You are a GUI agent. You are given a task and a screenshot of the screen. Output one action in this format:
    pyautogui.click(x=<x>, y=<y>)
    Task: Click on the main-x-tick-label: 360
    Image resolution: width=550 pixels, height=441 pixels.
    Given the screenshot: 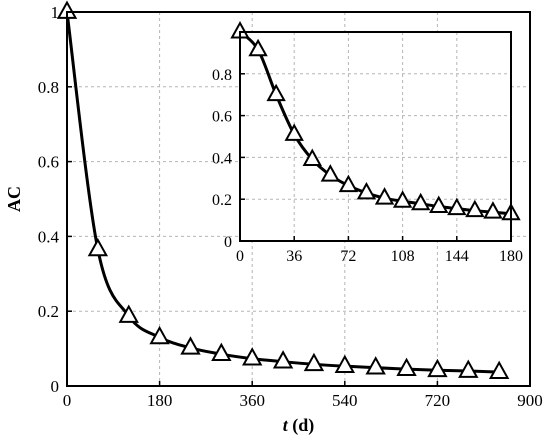 What is the action you would take?
    pyautogui.click(x=252, y=400)
    